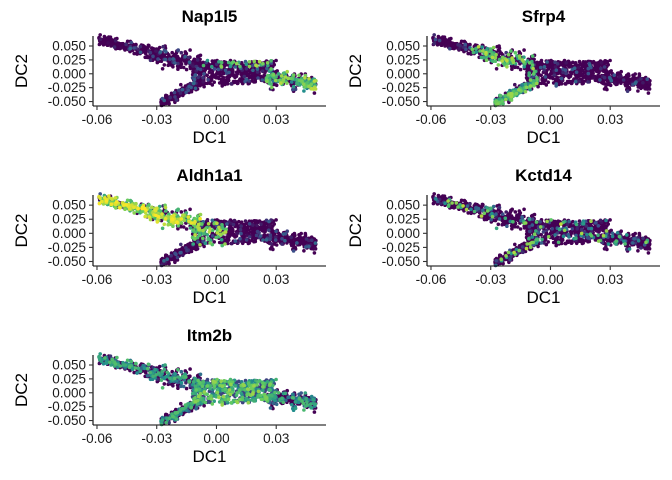 This screenshot has width=672, height=480. Describe the element at coordinates (543, 175) in the screenshot. I see `panel-title: Kctd14` at that location.